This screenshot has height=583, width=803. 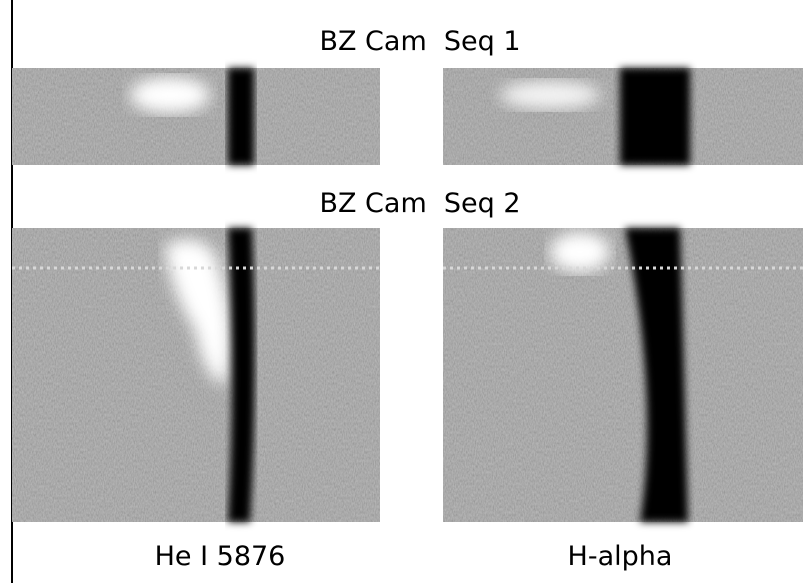 What do you see at coordinates (419, 41) in the screenshot?
I see `panel-title: BZ Cam Seq 1` at bounding box center [419, 41].